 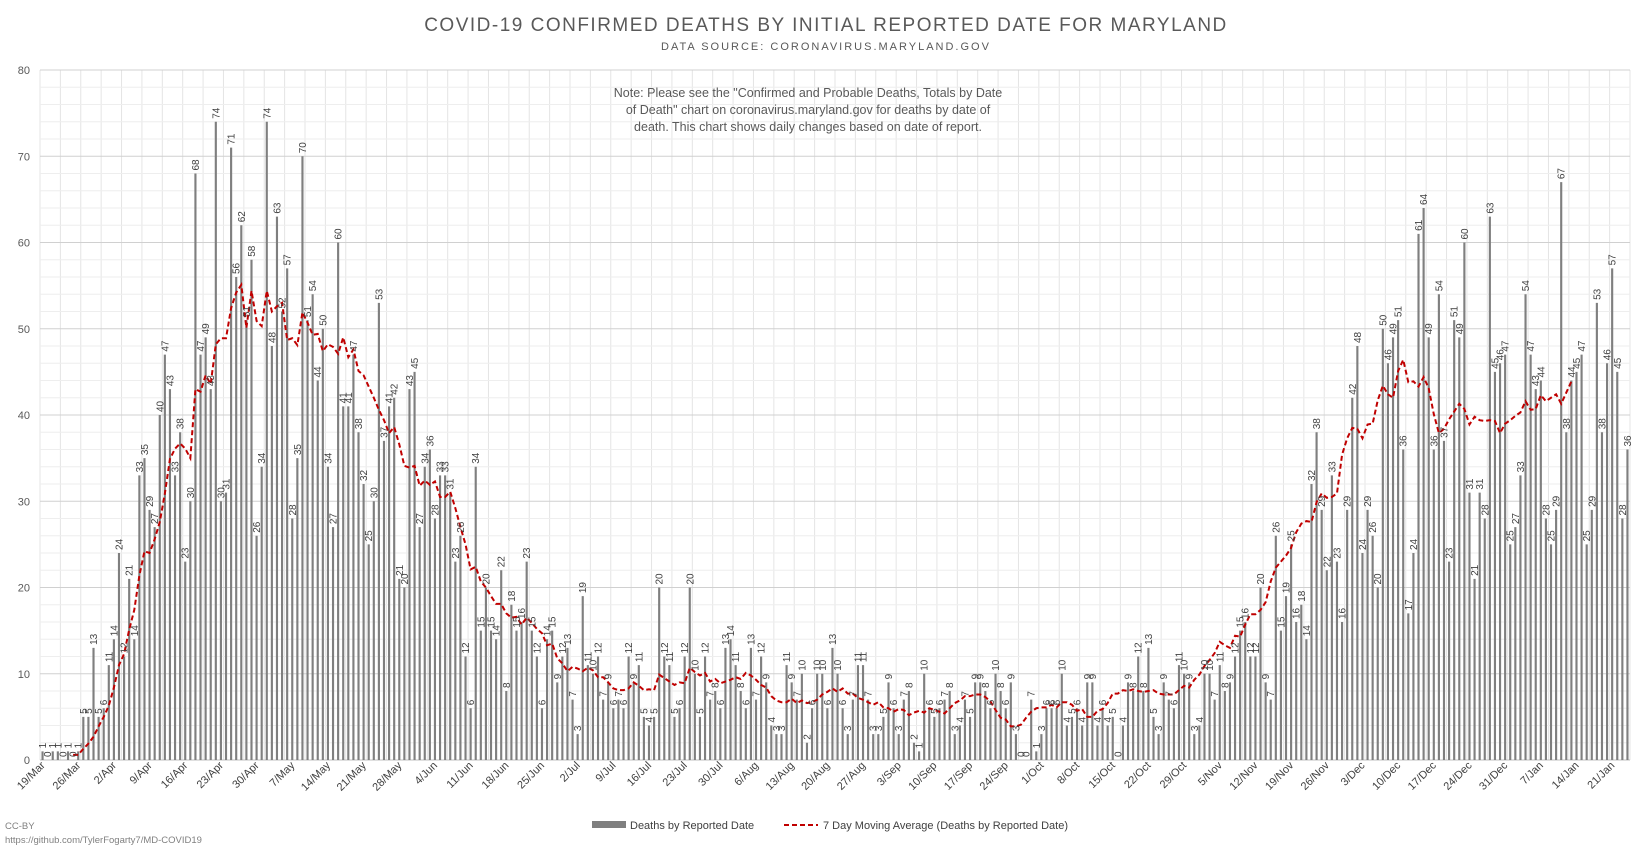 I want to click on data-label: 54, so click(x=1526, y=286).